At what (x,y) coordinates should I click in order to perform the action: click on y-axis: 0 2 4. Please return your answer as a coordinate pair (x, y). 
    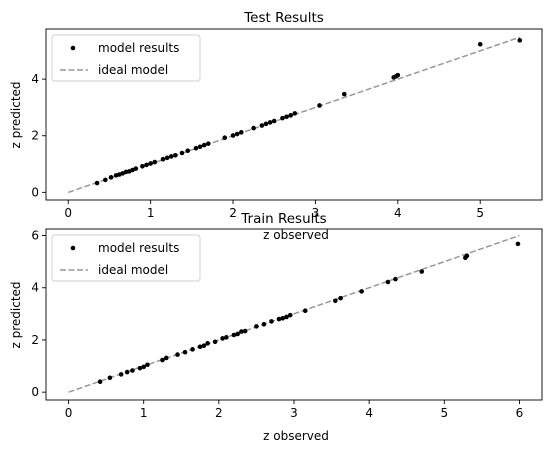
    Looking at the image, I should click on (38, 135).